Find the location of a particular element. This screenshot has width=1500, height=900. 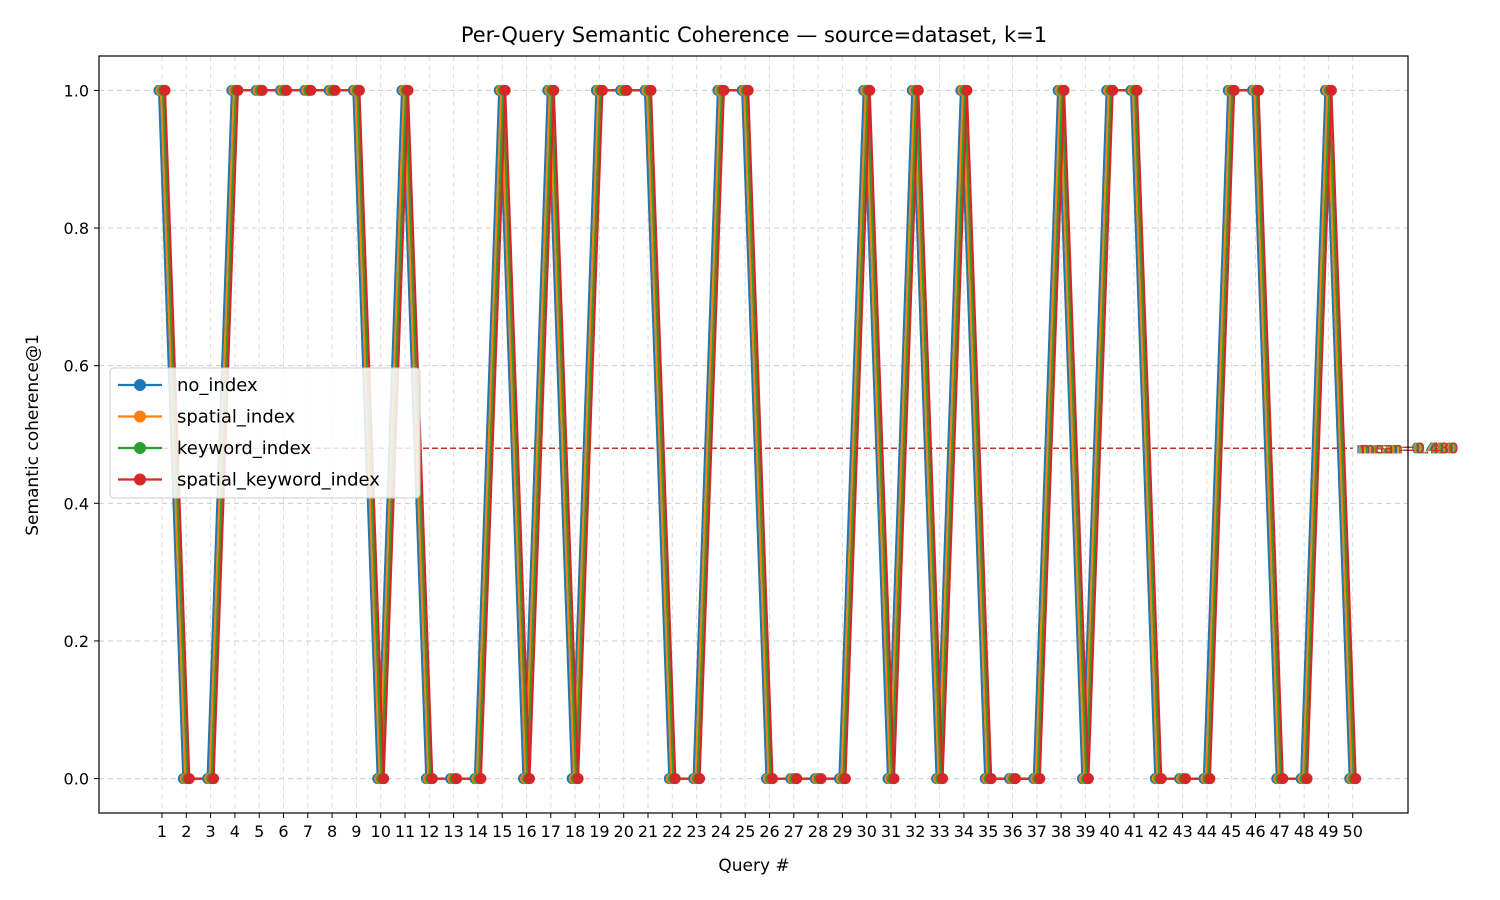

mean-label-spatial_index: mean=0.480 is located at coordinates (1407, 448).